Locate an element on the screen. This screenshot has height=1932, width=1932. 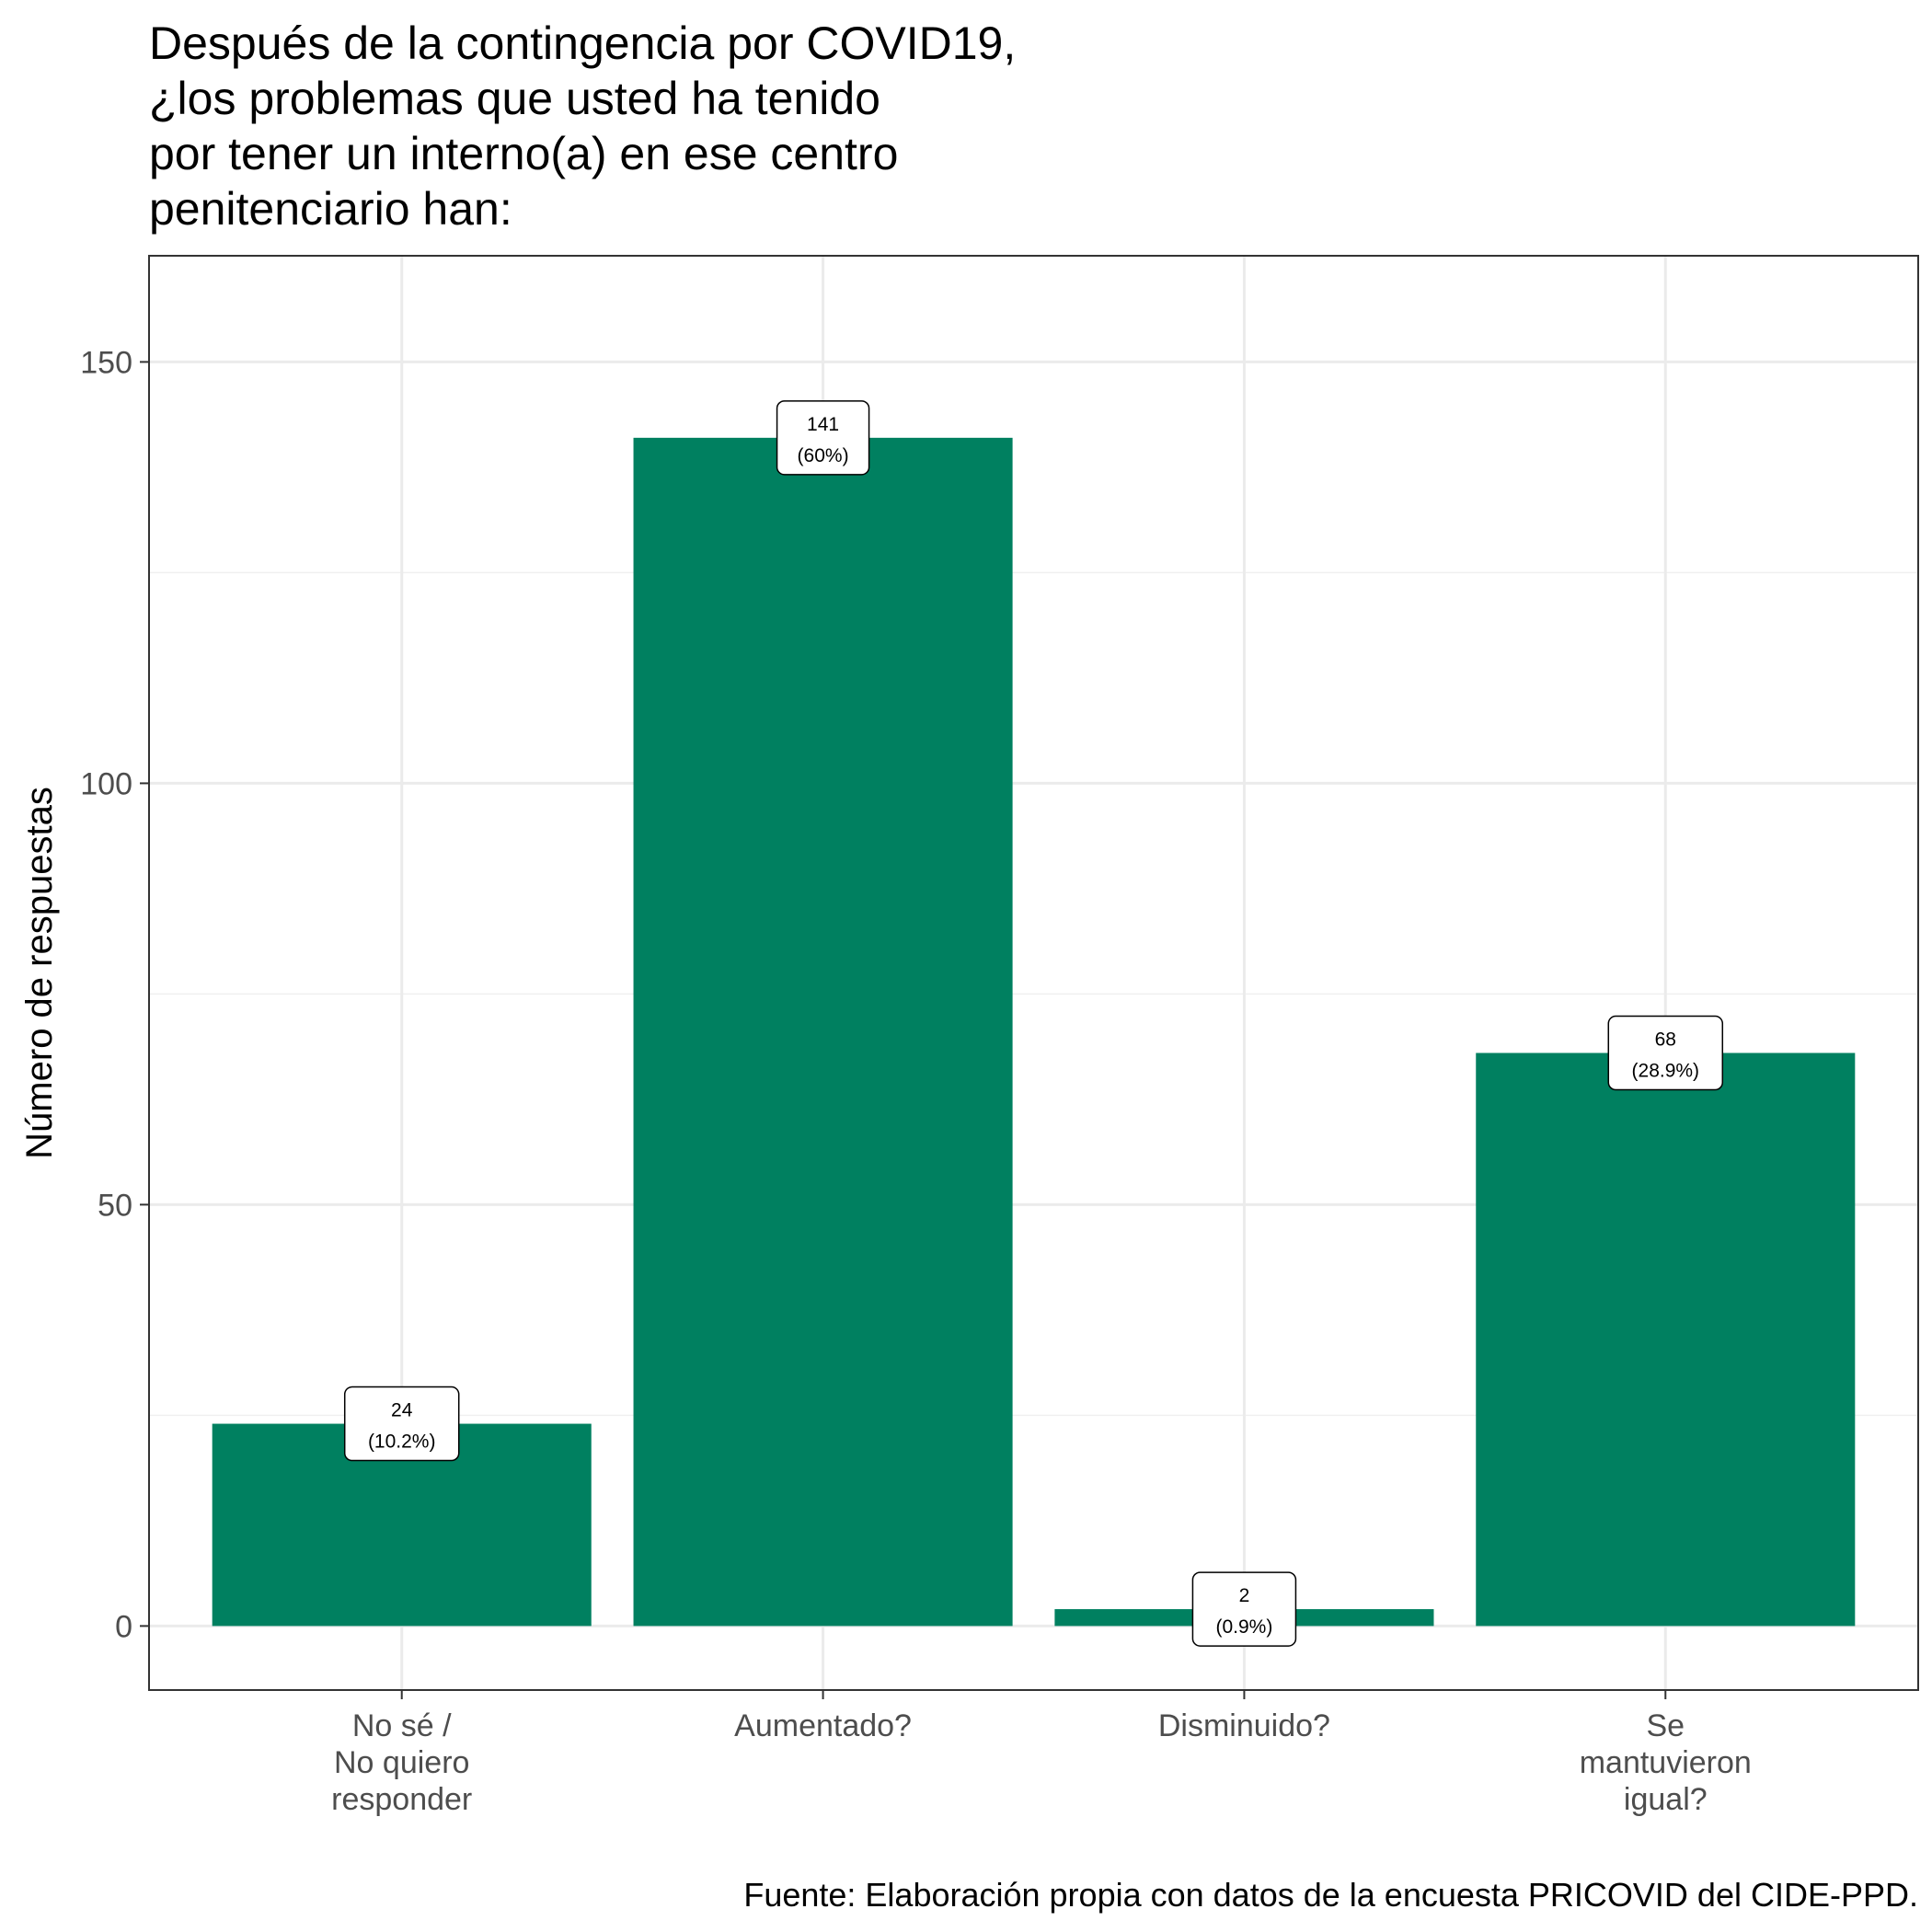
x-tick-label: No sé / is located at coordinates (402, 1725).